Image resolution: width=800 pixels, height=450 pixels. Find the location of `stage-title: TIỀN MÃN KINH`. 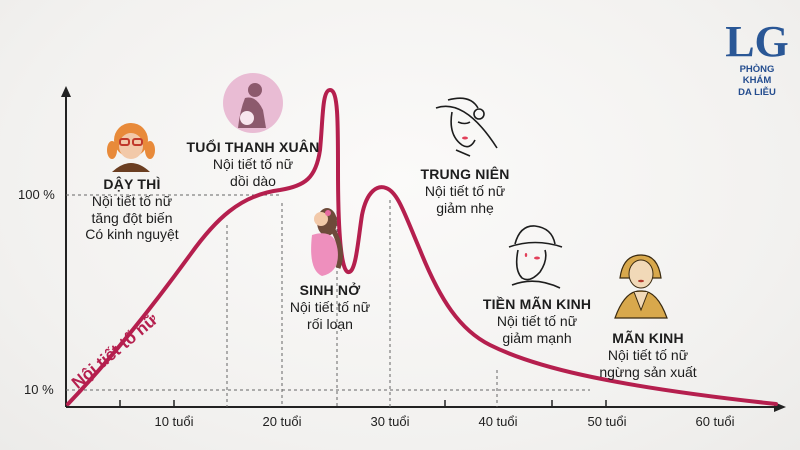

stage-title: TIỀN MÃN KINH is located at coordinates (537, 304).